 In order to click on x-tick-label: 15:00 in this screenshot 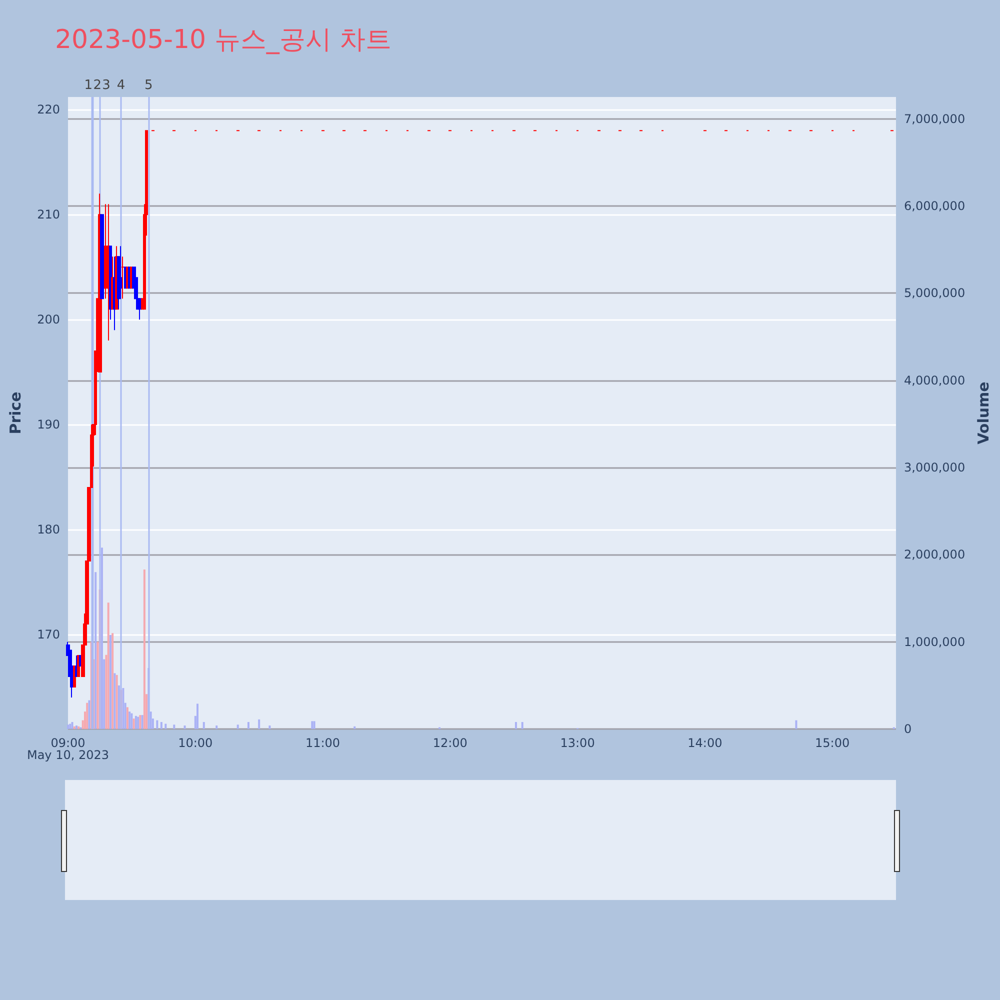, I will do `click(832, 743)`.